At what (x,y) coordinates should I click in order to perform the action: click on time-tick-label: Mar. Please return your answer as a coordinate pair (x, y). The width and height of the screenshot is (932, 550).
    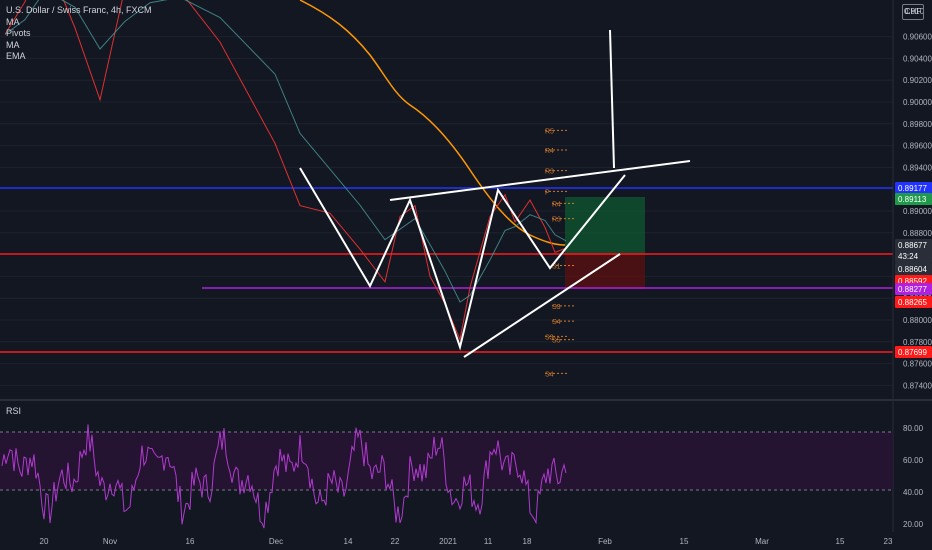
    Looking at the image, I should click on (762, 541).